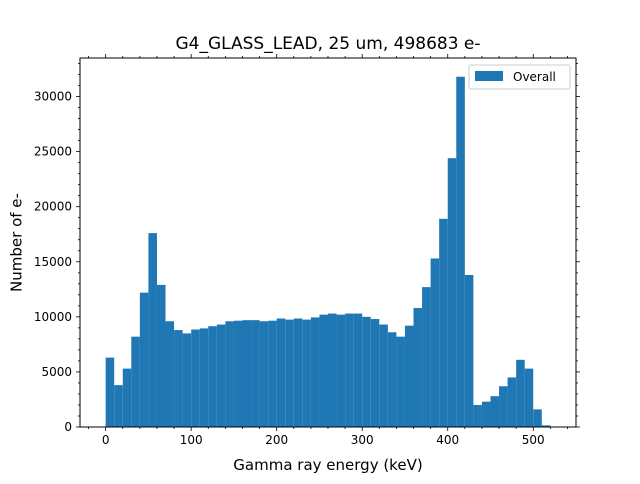 This screenshot has width=640, height=484. What do you see at coordinates (106, 440) in the screenshot?
I see `x-tick-label: 0` at bounding box center [106, 440].